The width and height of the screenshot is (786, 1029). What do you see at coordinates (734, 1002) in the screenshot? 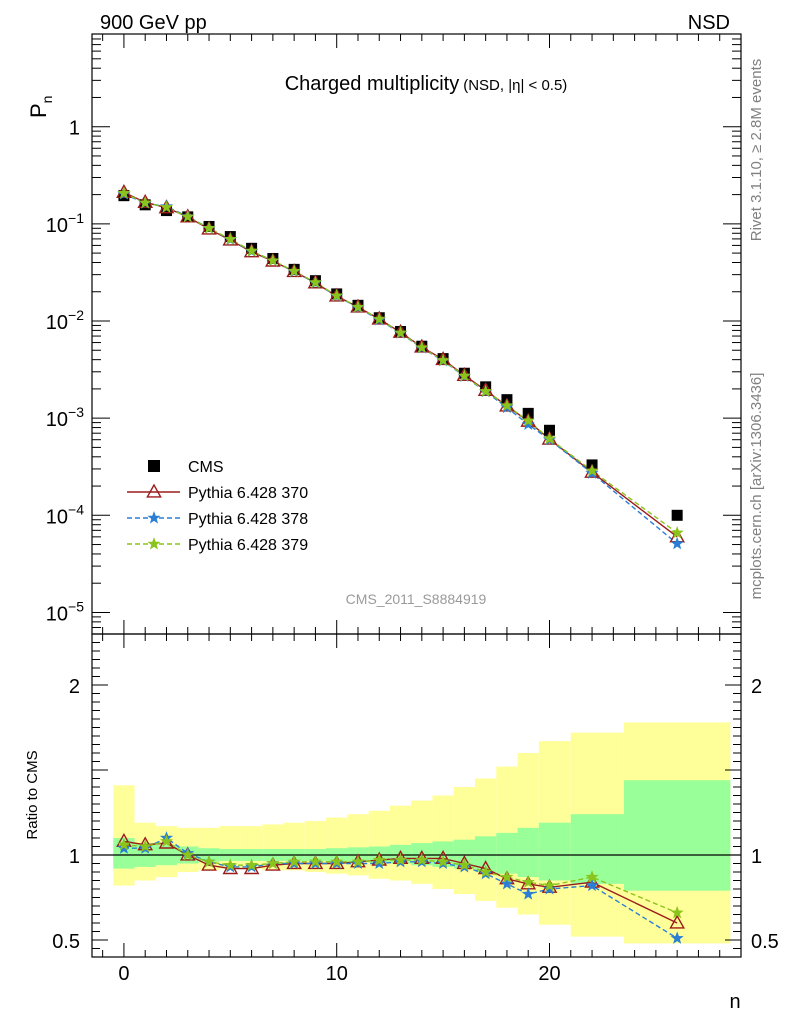
I see `x-axis-label: n` at bounding box center [734, 1002].